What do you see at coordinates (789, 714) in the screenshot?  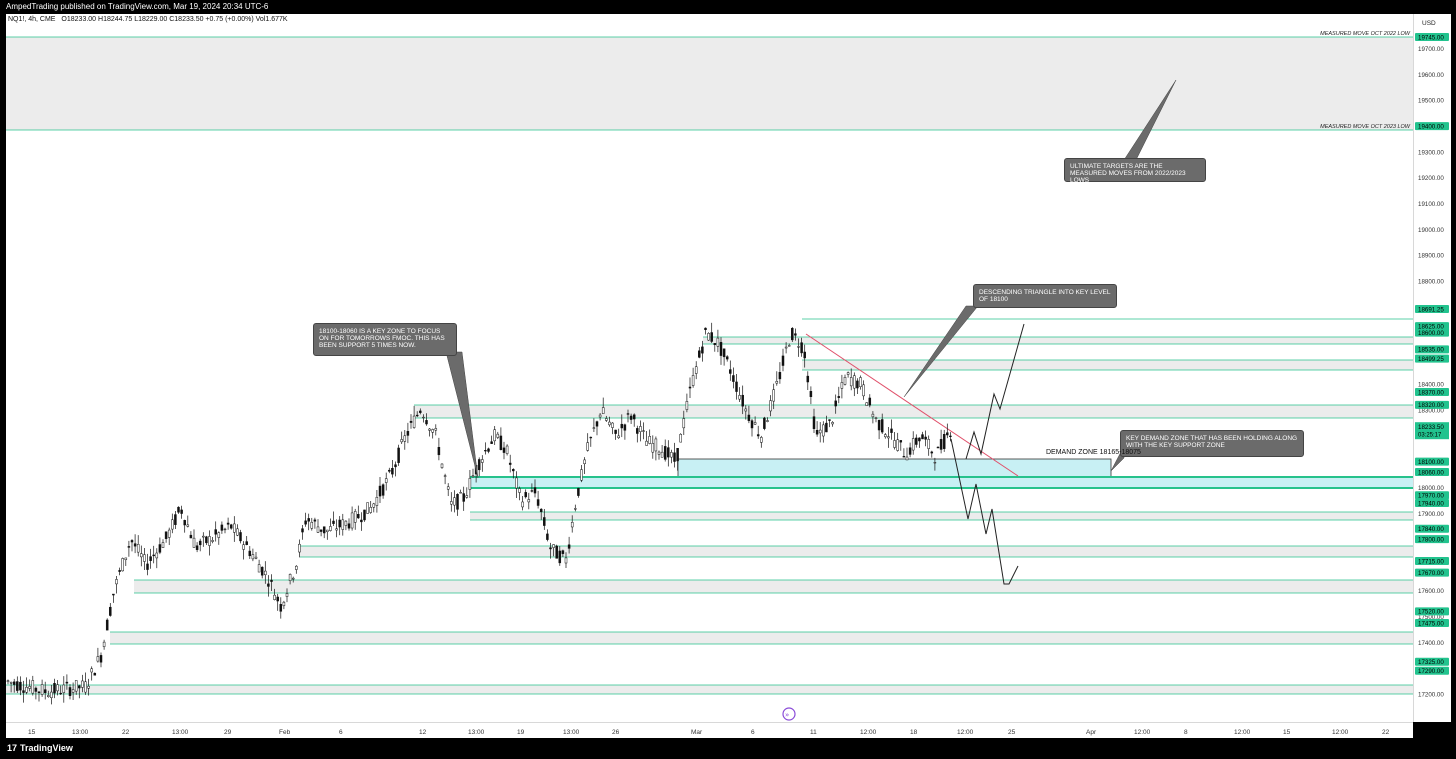 I see `scroll-to-realtime-icon` at bounding box center [789, 714].